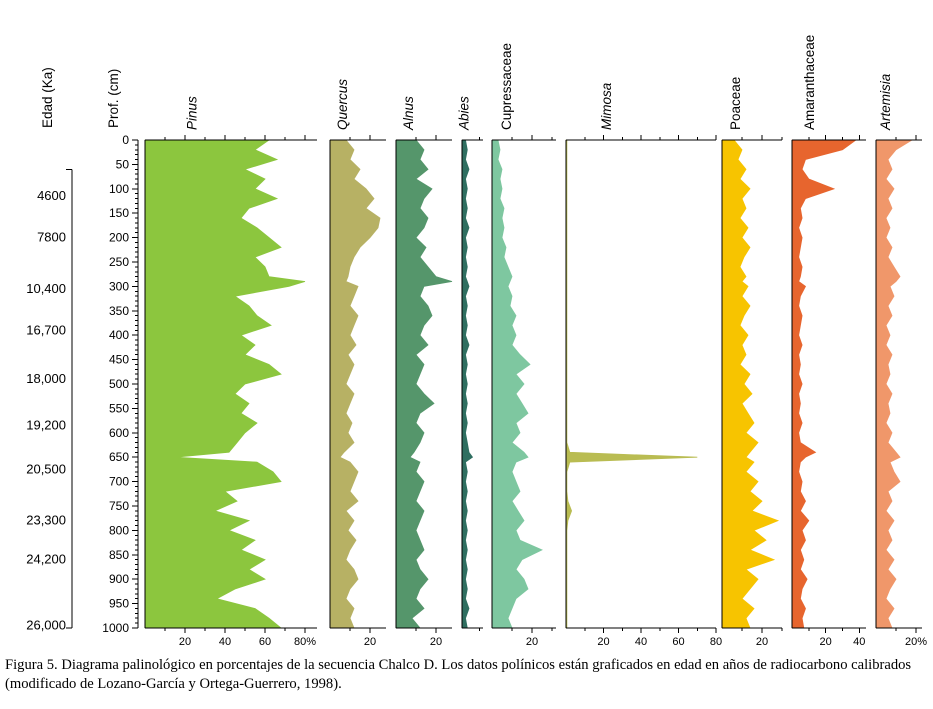 The width and height of the screenshot is (933, 709). What do you see at coordinates (119, 433) in the screenshot?
I see `depth-label: 600` at bounding box center [119, 433].